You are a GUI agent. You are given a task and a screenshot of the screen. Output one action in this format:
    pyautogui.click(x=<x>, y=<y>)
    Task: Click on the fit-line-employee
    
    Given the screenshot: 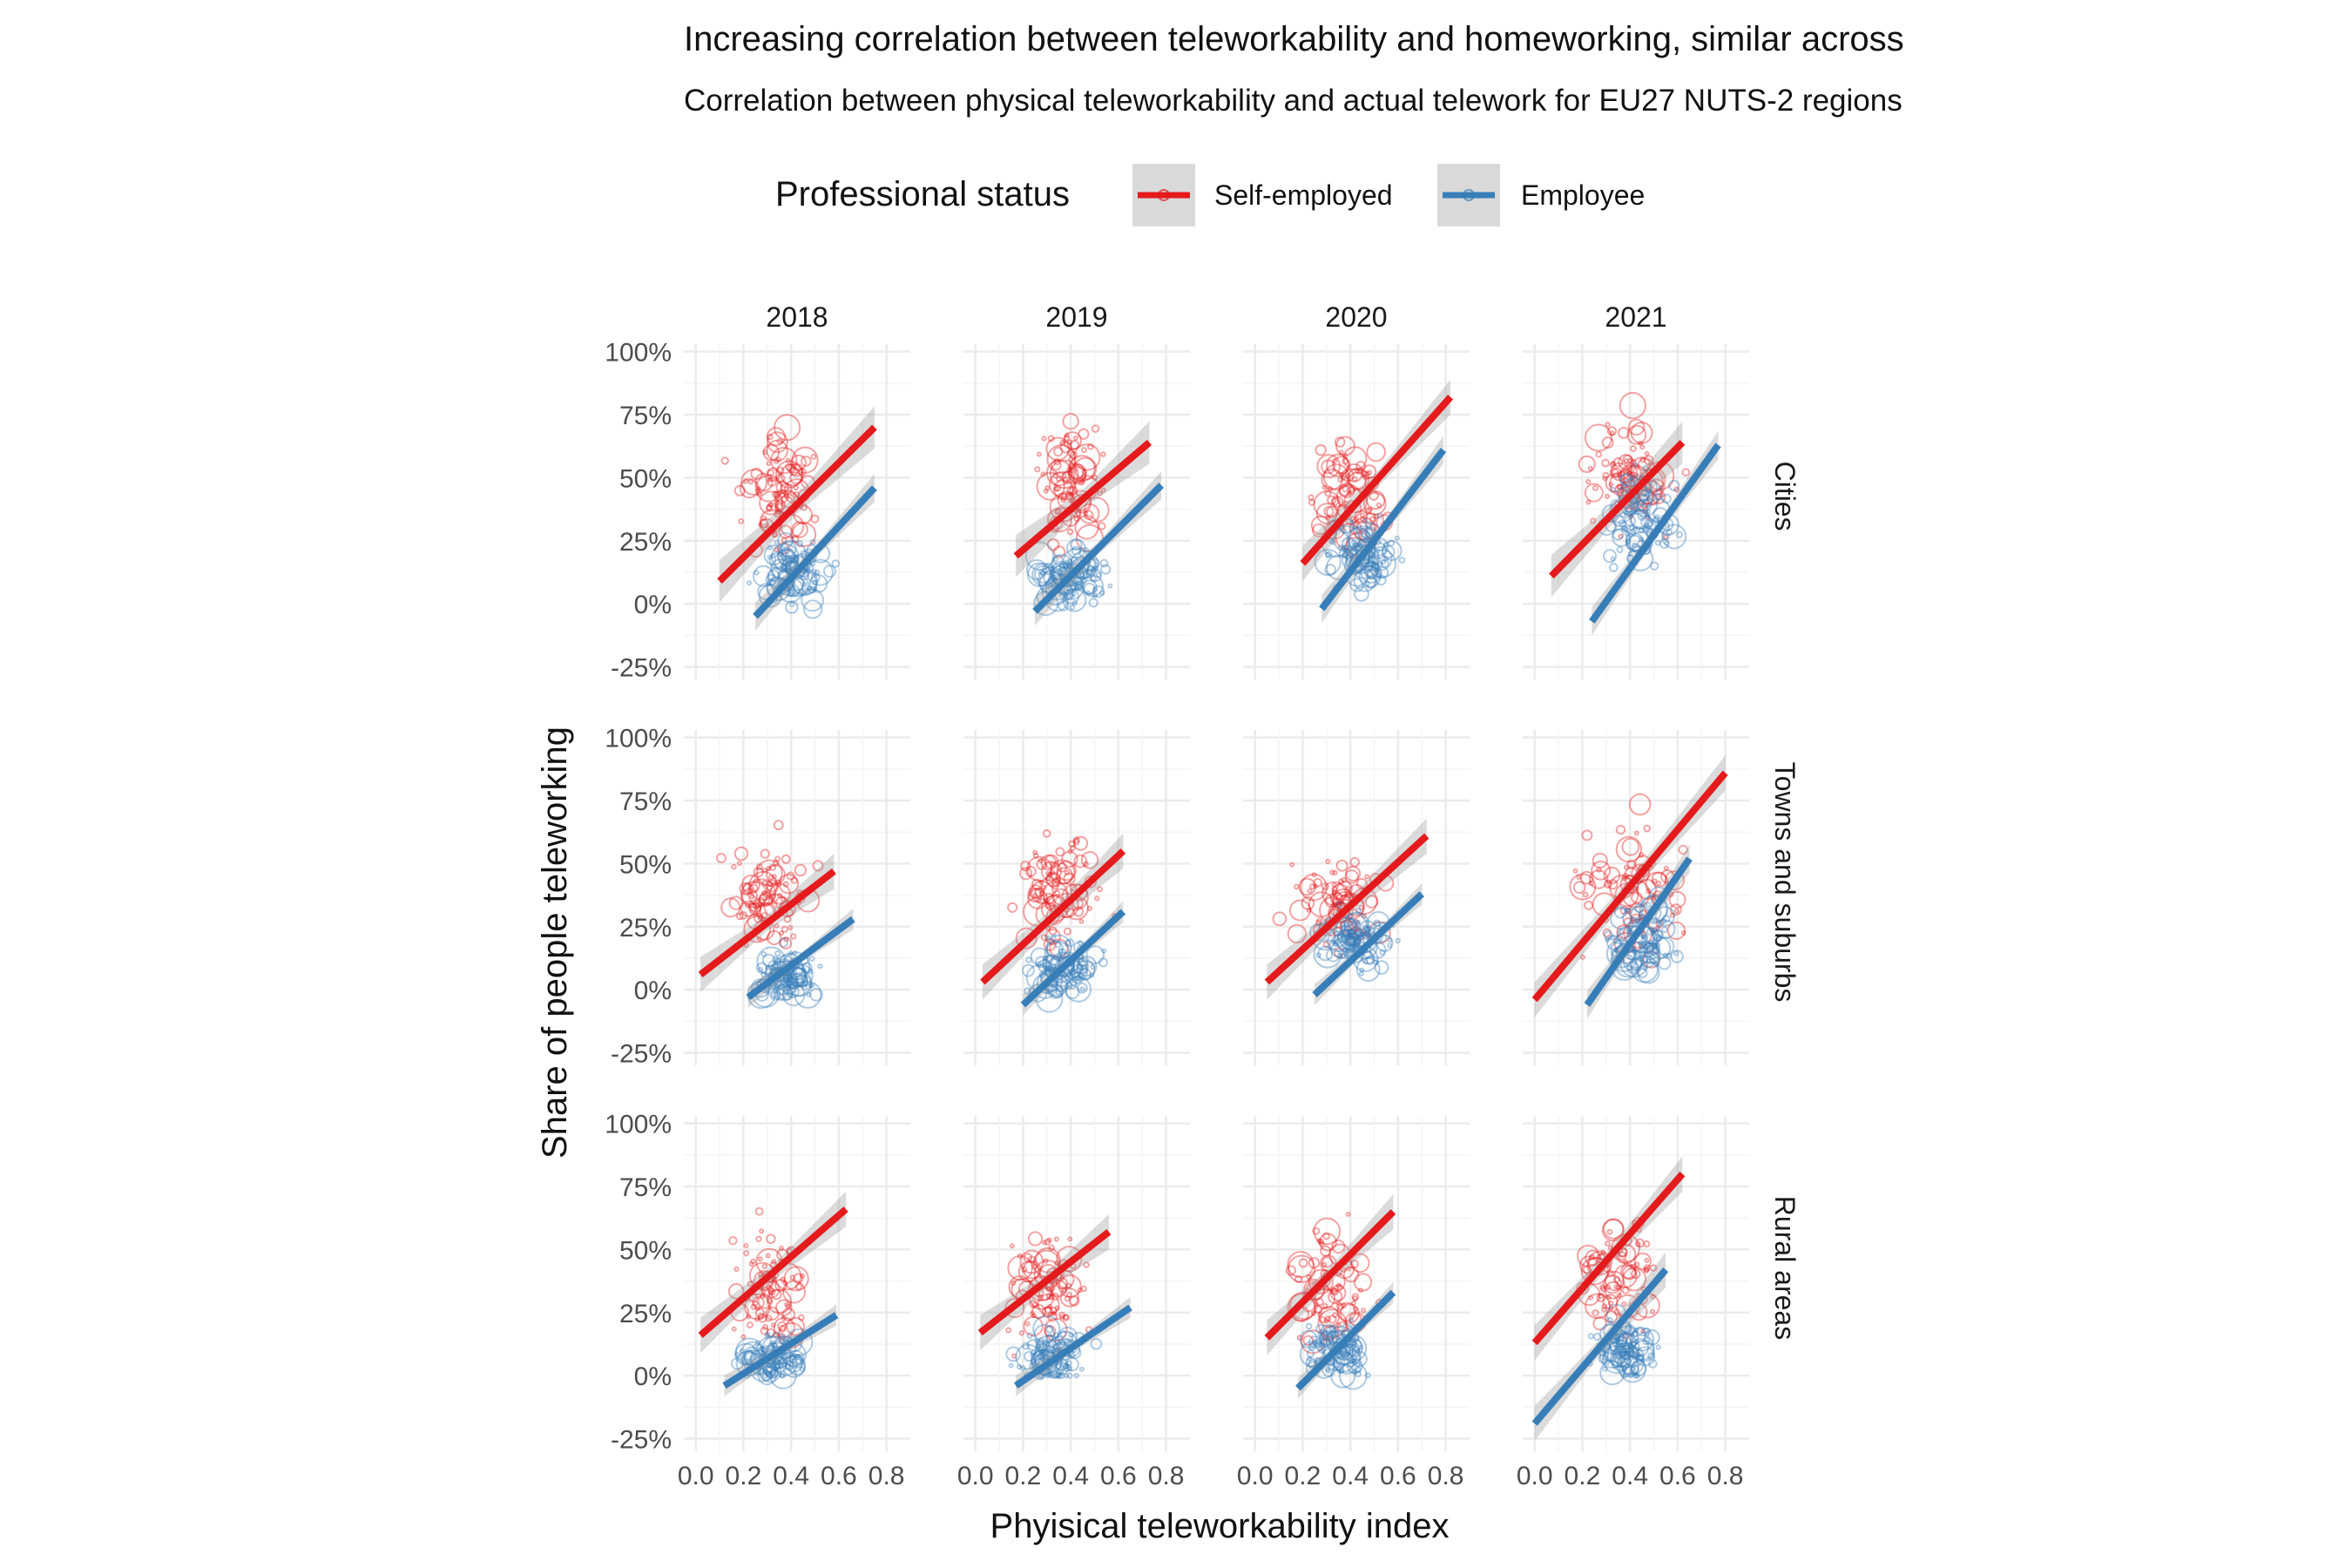 What is the action you would take?
    pyautogui.click(x=1600, y=1346)
    